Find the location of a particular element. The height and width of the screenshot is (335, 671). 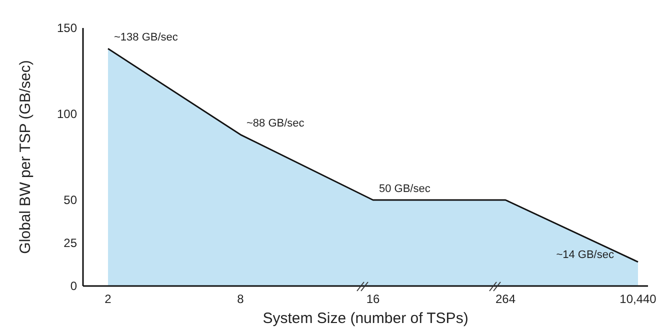

annotation: ~138 GB/sec is located at coordinates (146, 38).